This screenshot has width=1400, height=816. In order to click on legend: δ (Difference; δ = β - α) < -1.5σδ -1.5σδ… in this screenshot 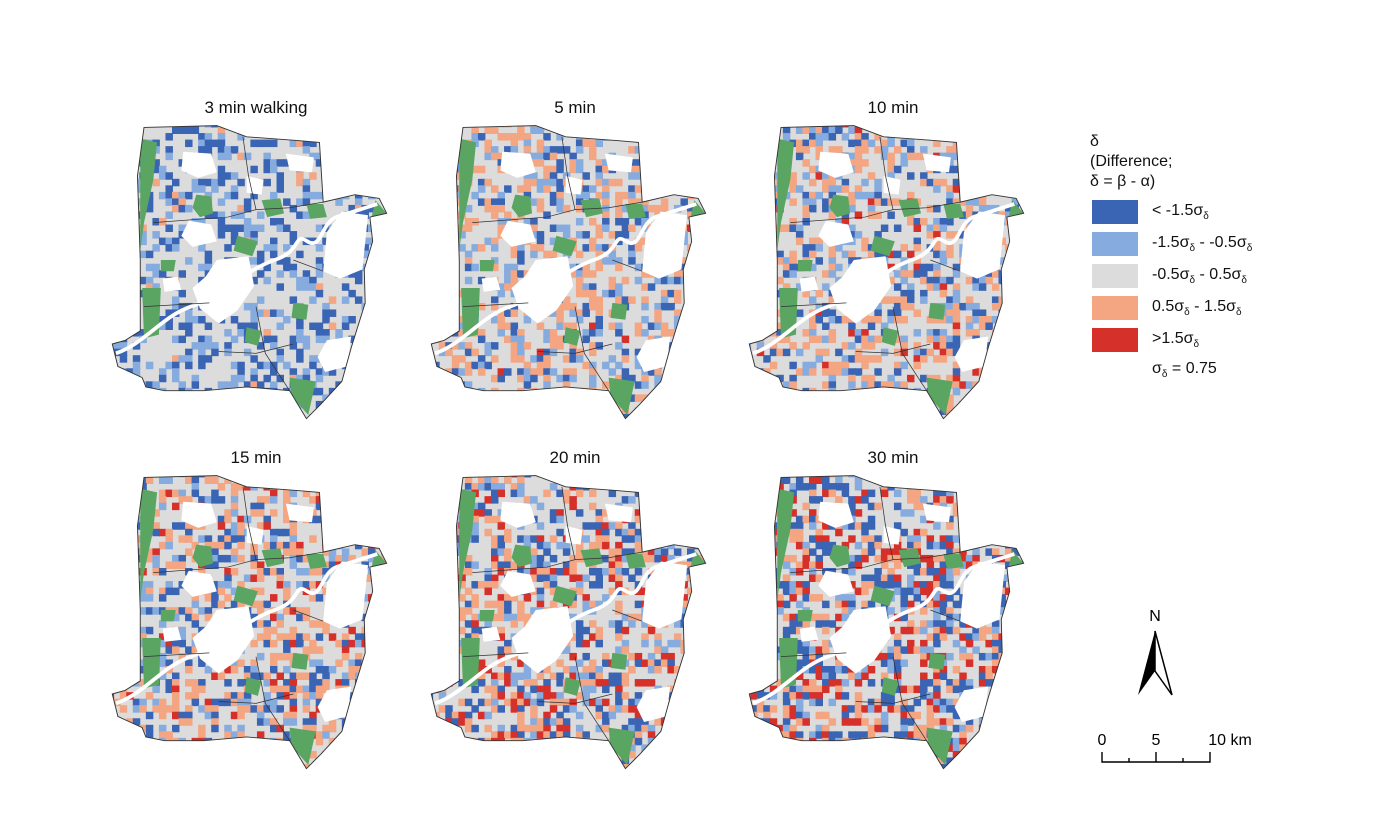, I will do `click(1220, 256)`.